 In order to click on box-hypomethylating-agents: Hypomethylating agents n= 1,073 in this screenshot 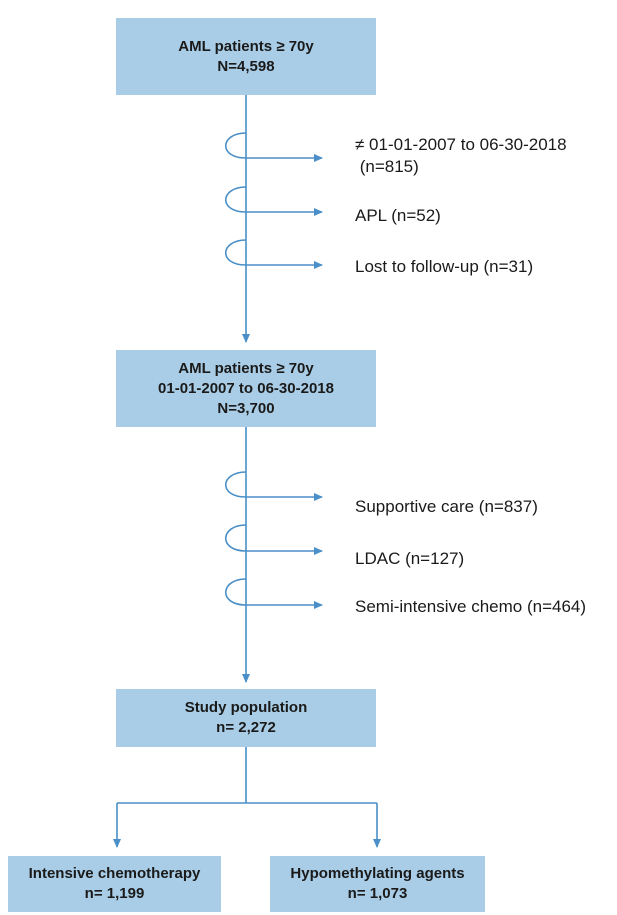, I will do `click(377, 884)`.